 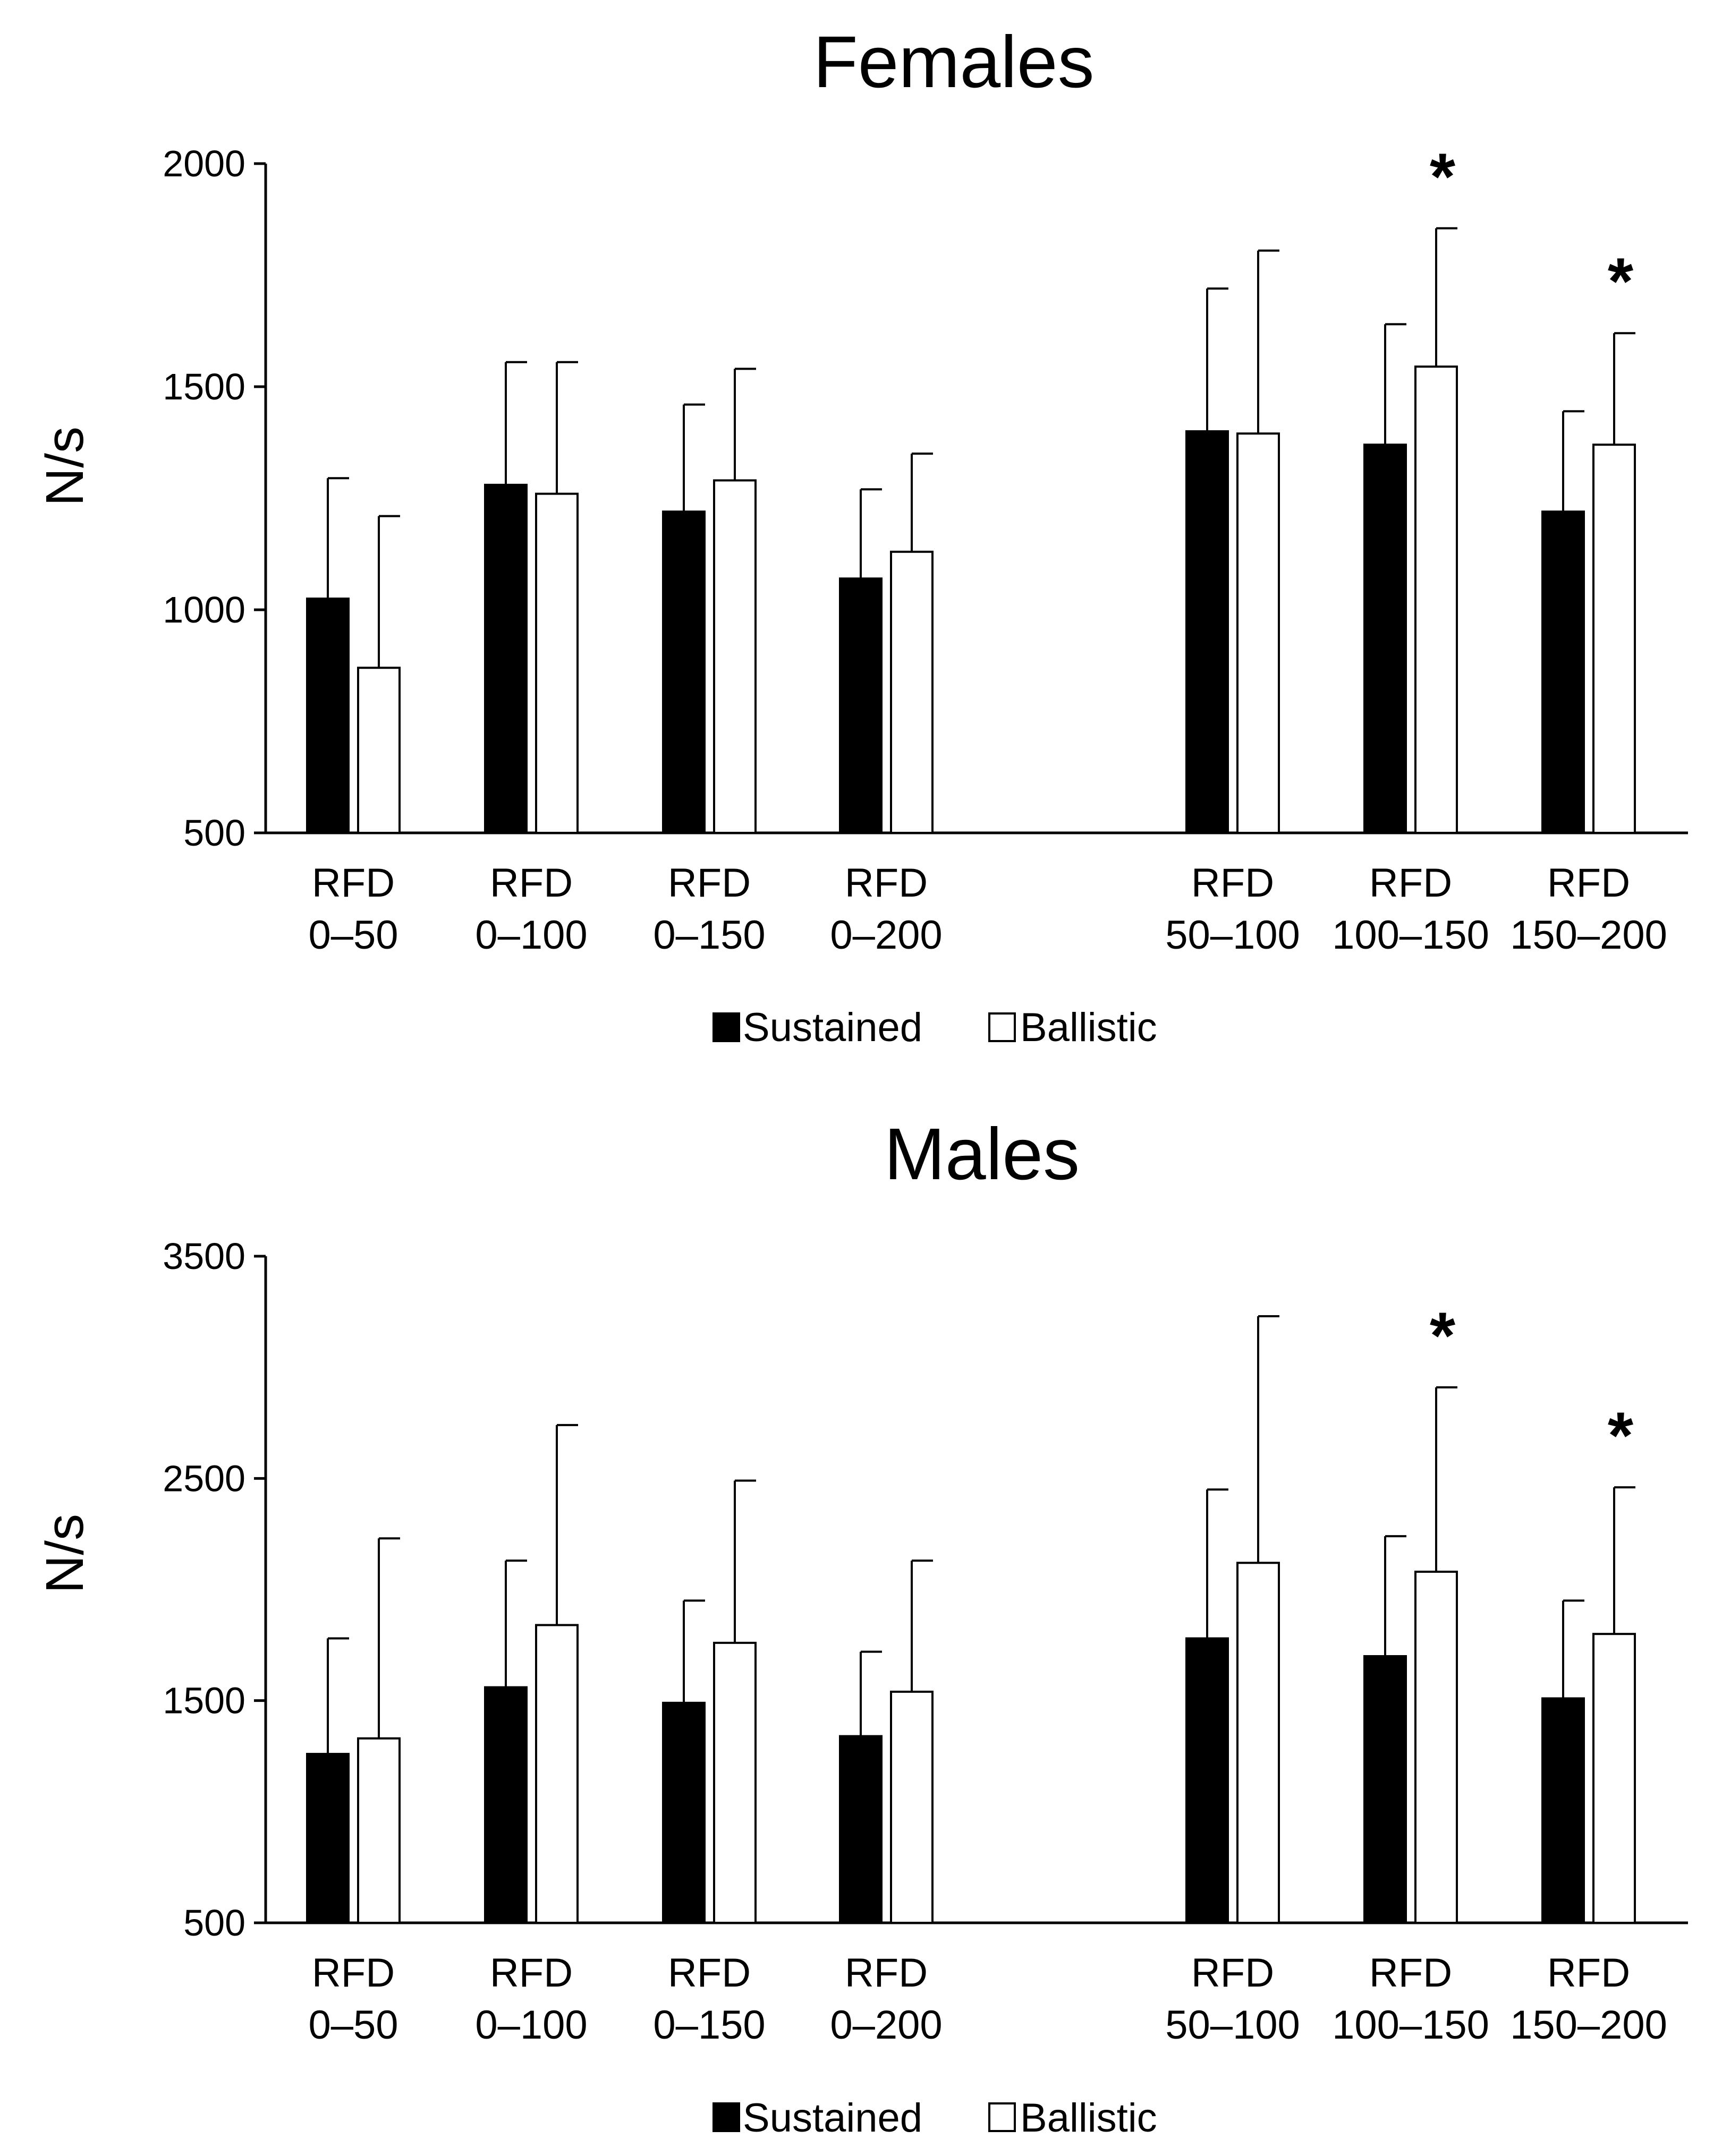 I want to click on y-ticks: 500 1000 1500 2000, so click(x=214, y=498).